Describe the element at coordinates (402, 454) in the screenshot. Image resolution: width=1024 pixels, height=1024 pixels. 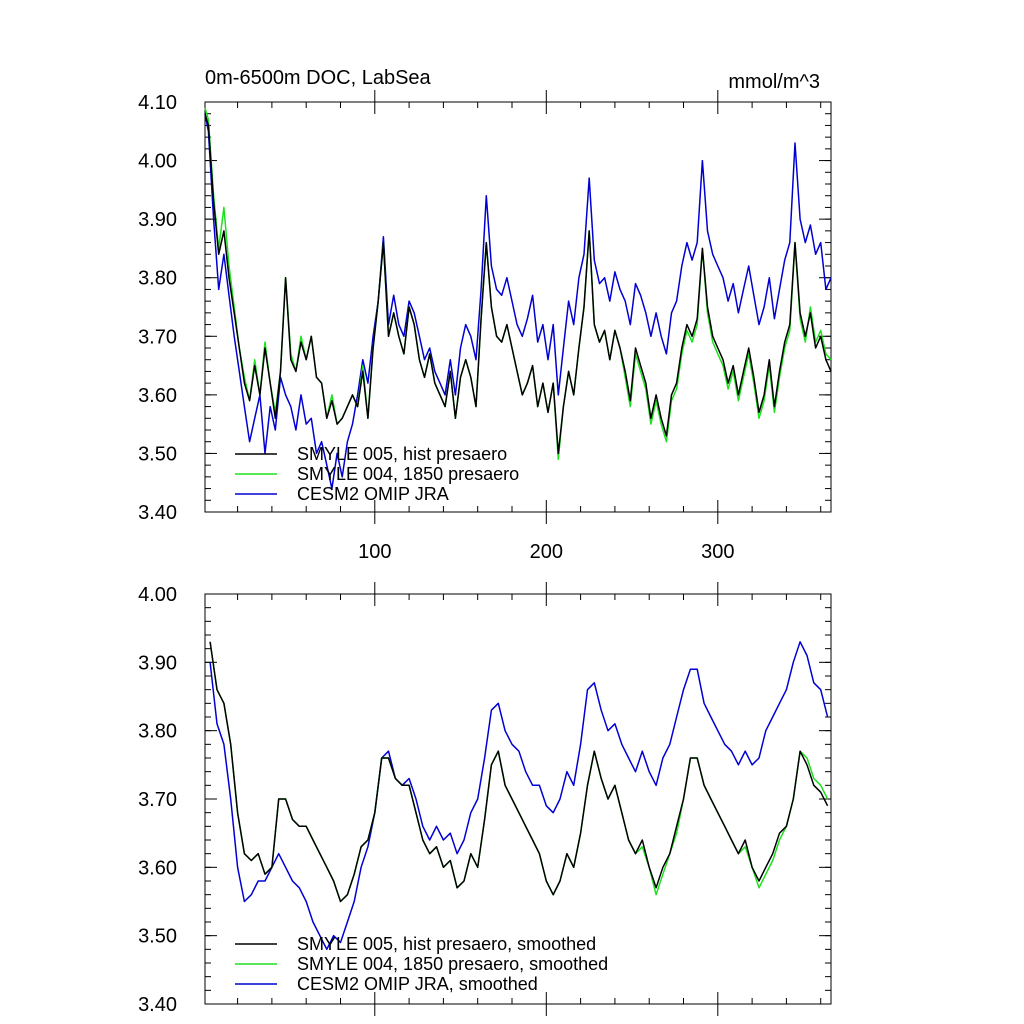
I see `legend-label-0: SMYLE 005, hist presaero` at that location.